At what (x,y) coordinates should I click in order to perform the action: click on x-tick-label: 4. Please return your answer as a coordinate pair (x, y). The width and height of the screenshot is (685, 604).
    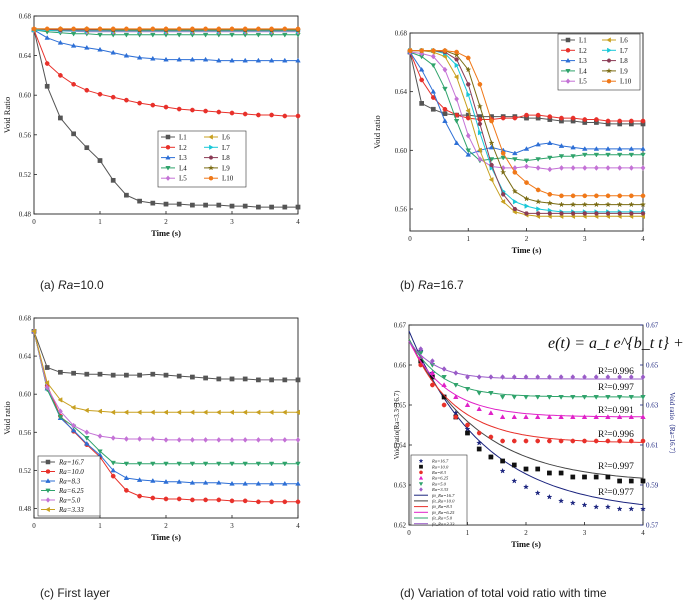
    Looking at the image, I should click on (298, 222).